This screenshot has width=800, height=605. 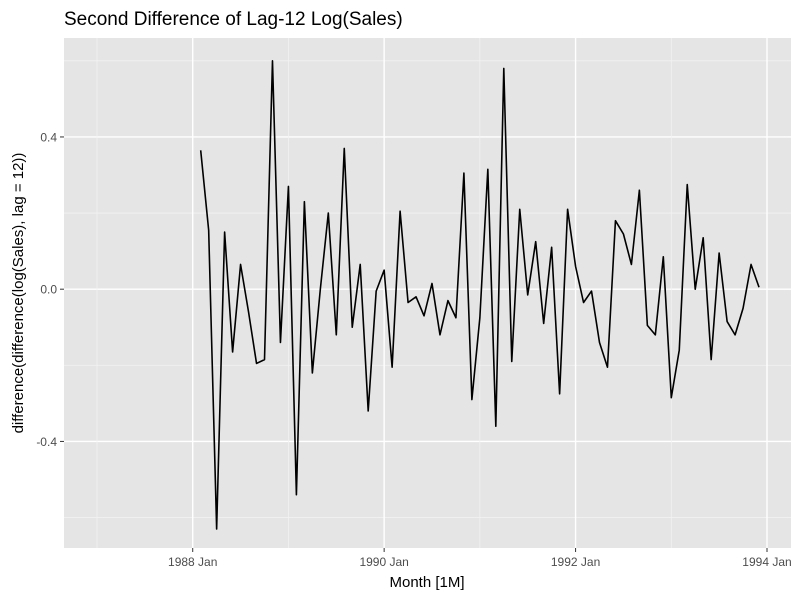 What do you see at coordinates (192, 562) in the screenshot?
I see `x-tick-label: 1988 Jan` at bounding box center [192, 562].